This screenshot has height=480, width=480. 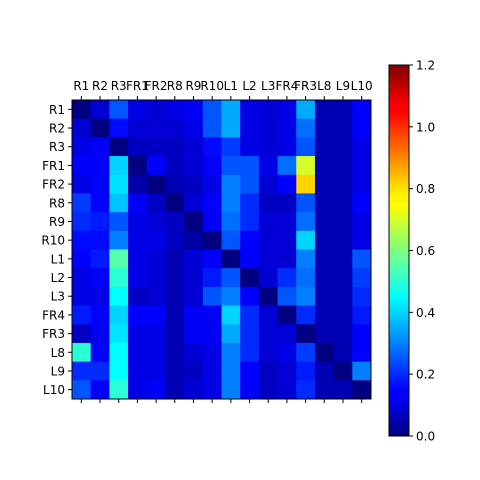 I want to click on y-tick-label: L2, so click(x=58, y=278).